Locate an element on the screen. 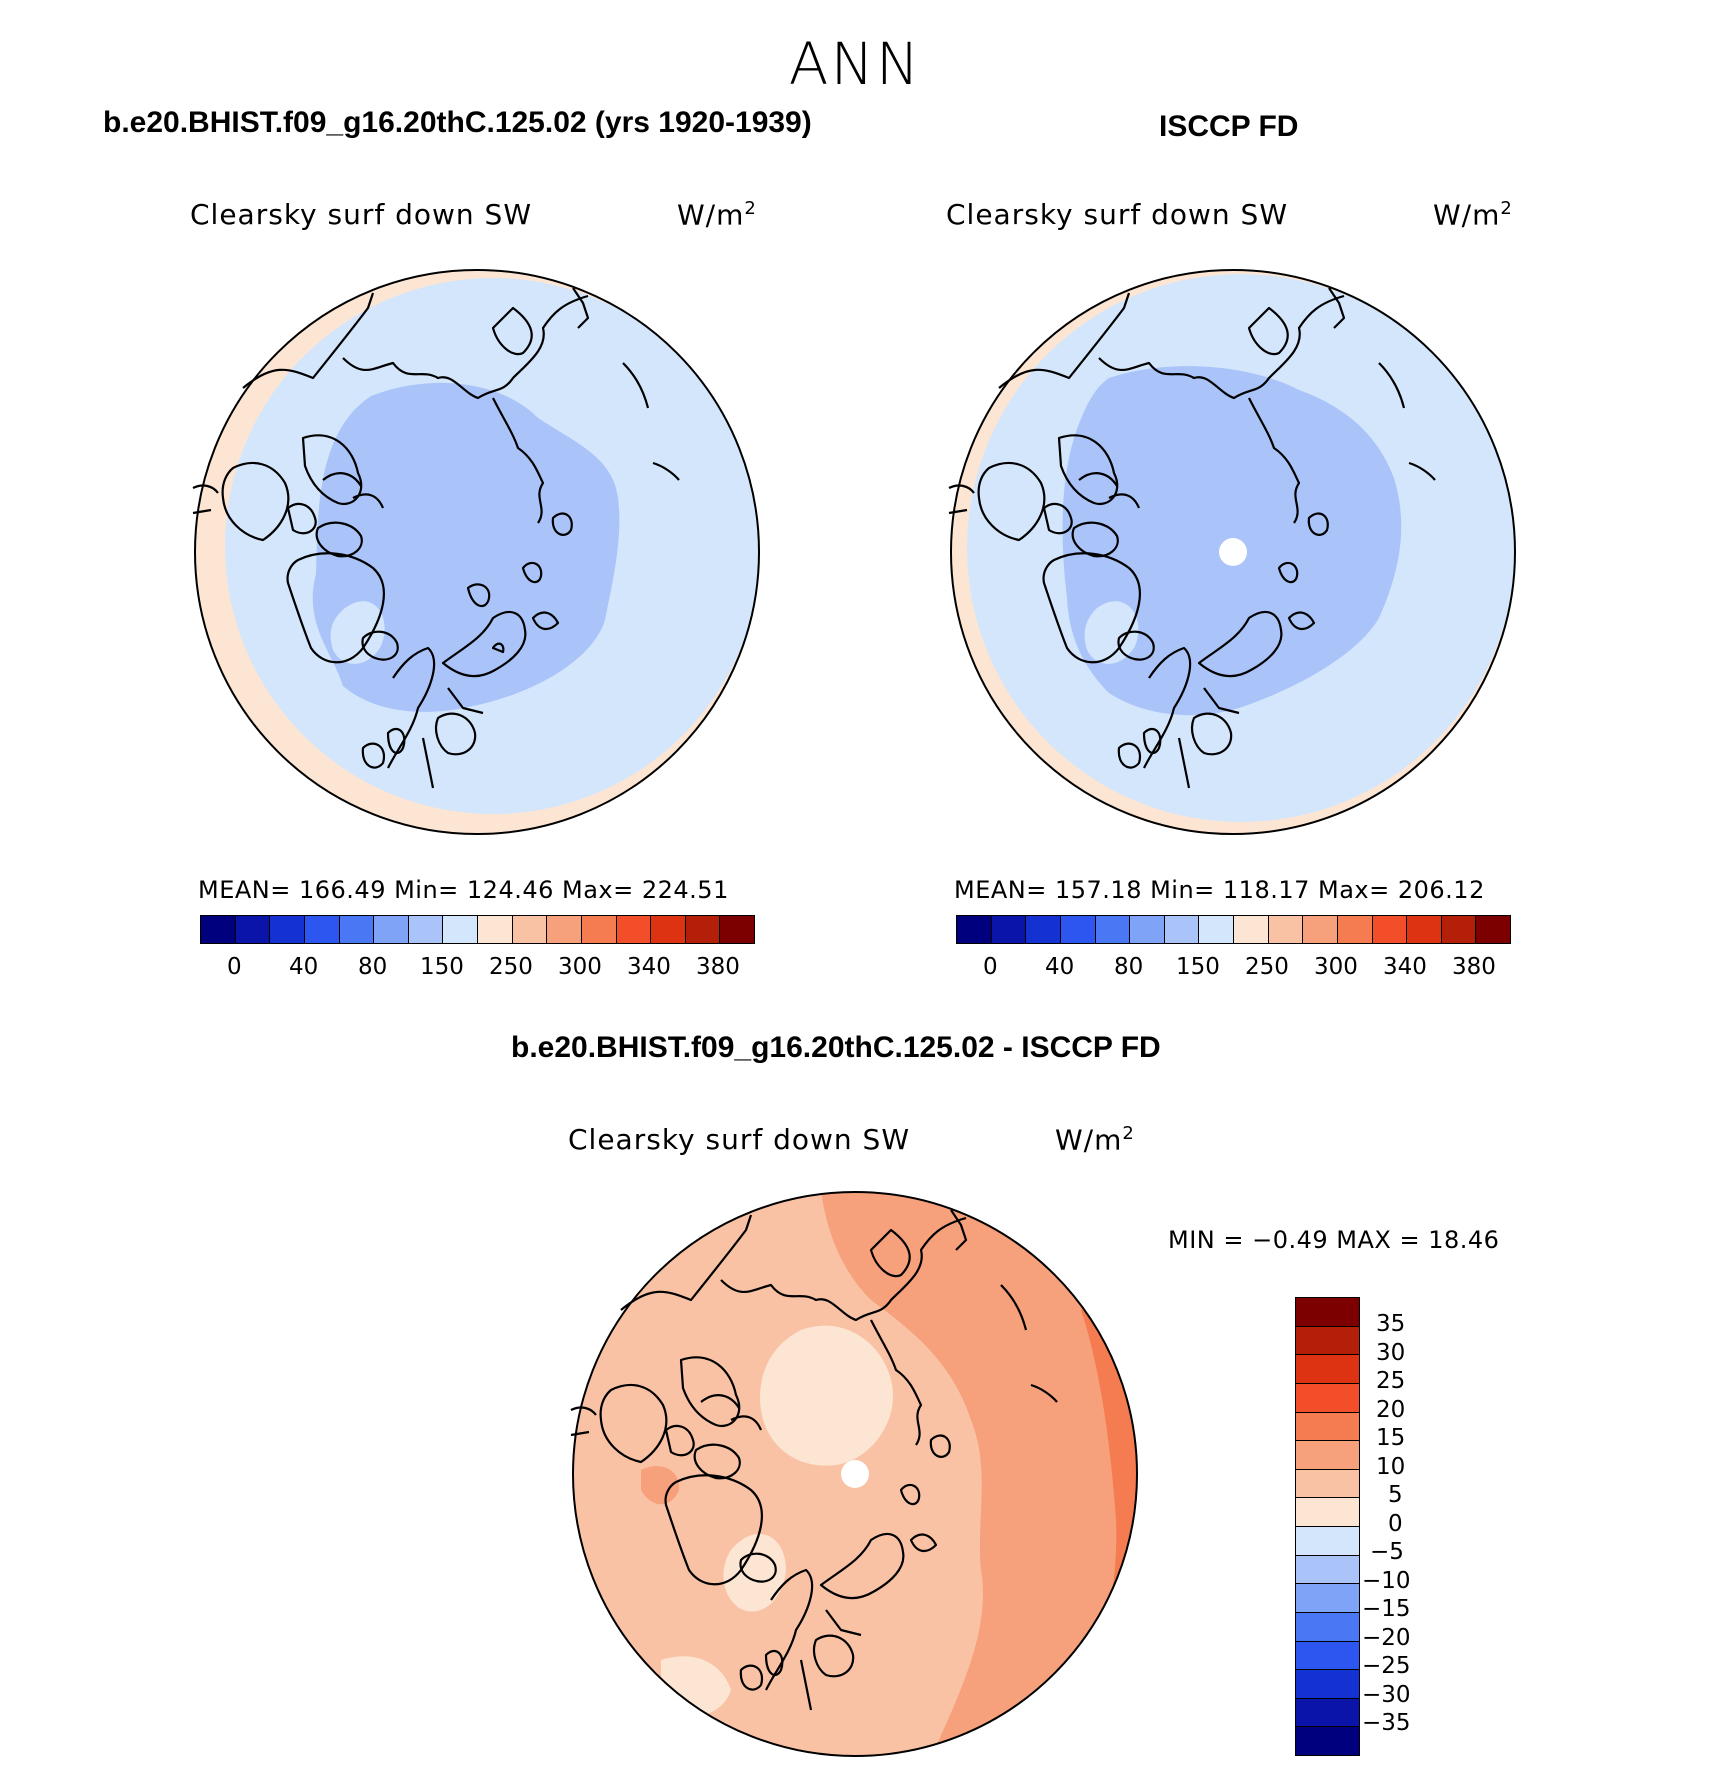  diff-colorbar-tick: −35 is located at coordinates (1386, 1723).